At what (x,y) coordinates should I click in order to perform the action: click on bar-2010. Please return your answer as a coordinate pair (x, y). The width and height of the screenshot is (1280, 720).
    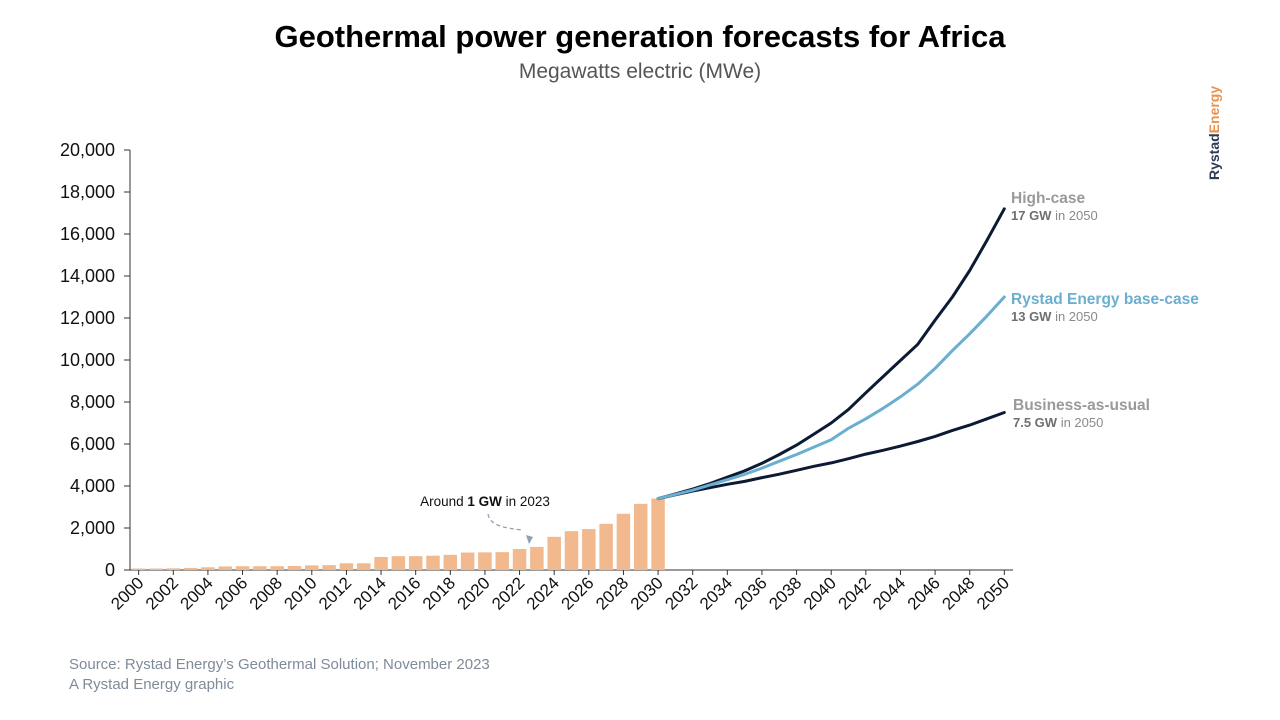
    Looking at the image, I should click on (312, 567).